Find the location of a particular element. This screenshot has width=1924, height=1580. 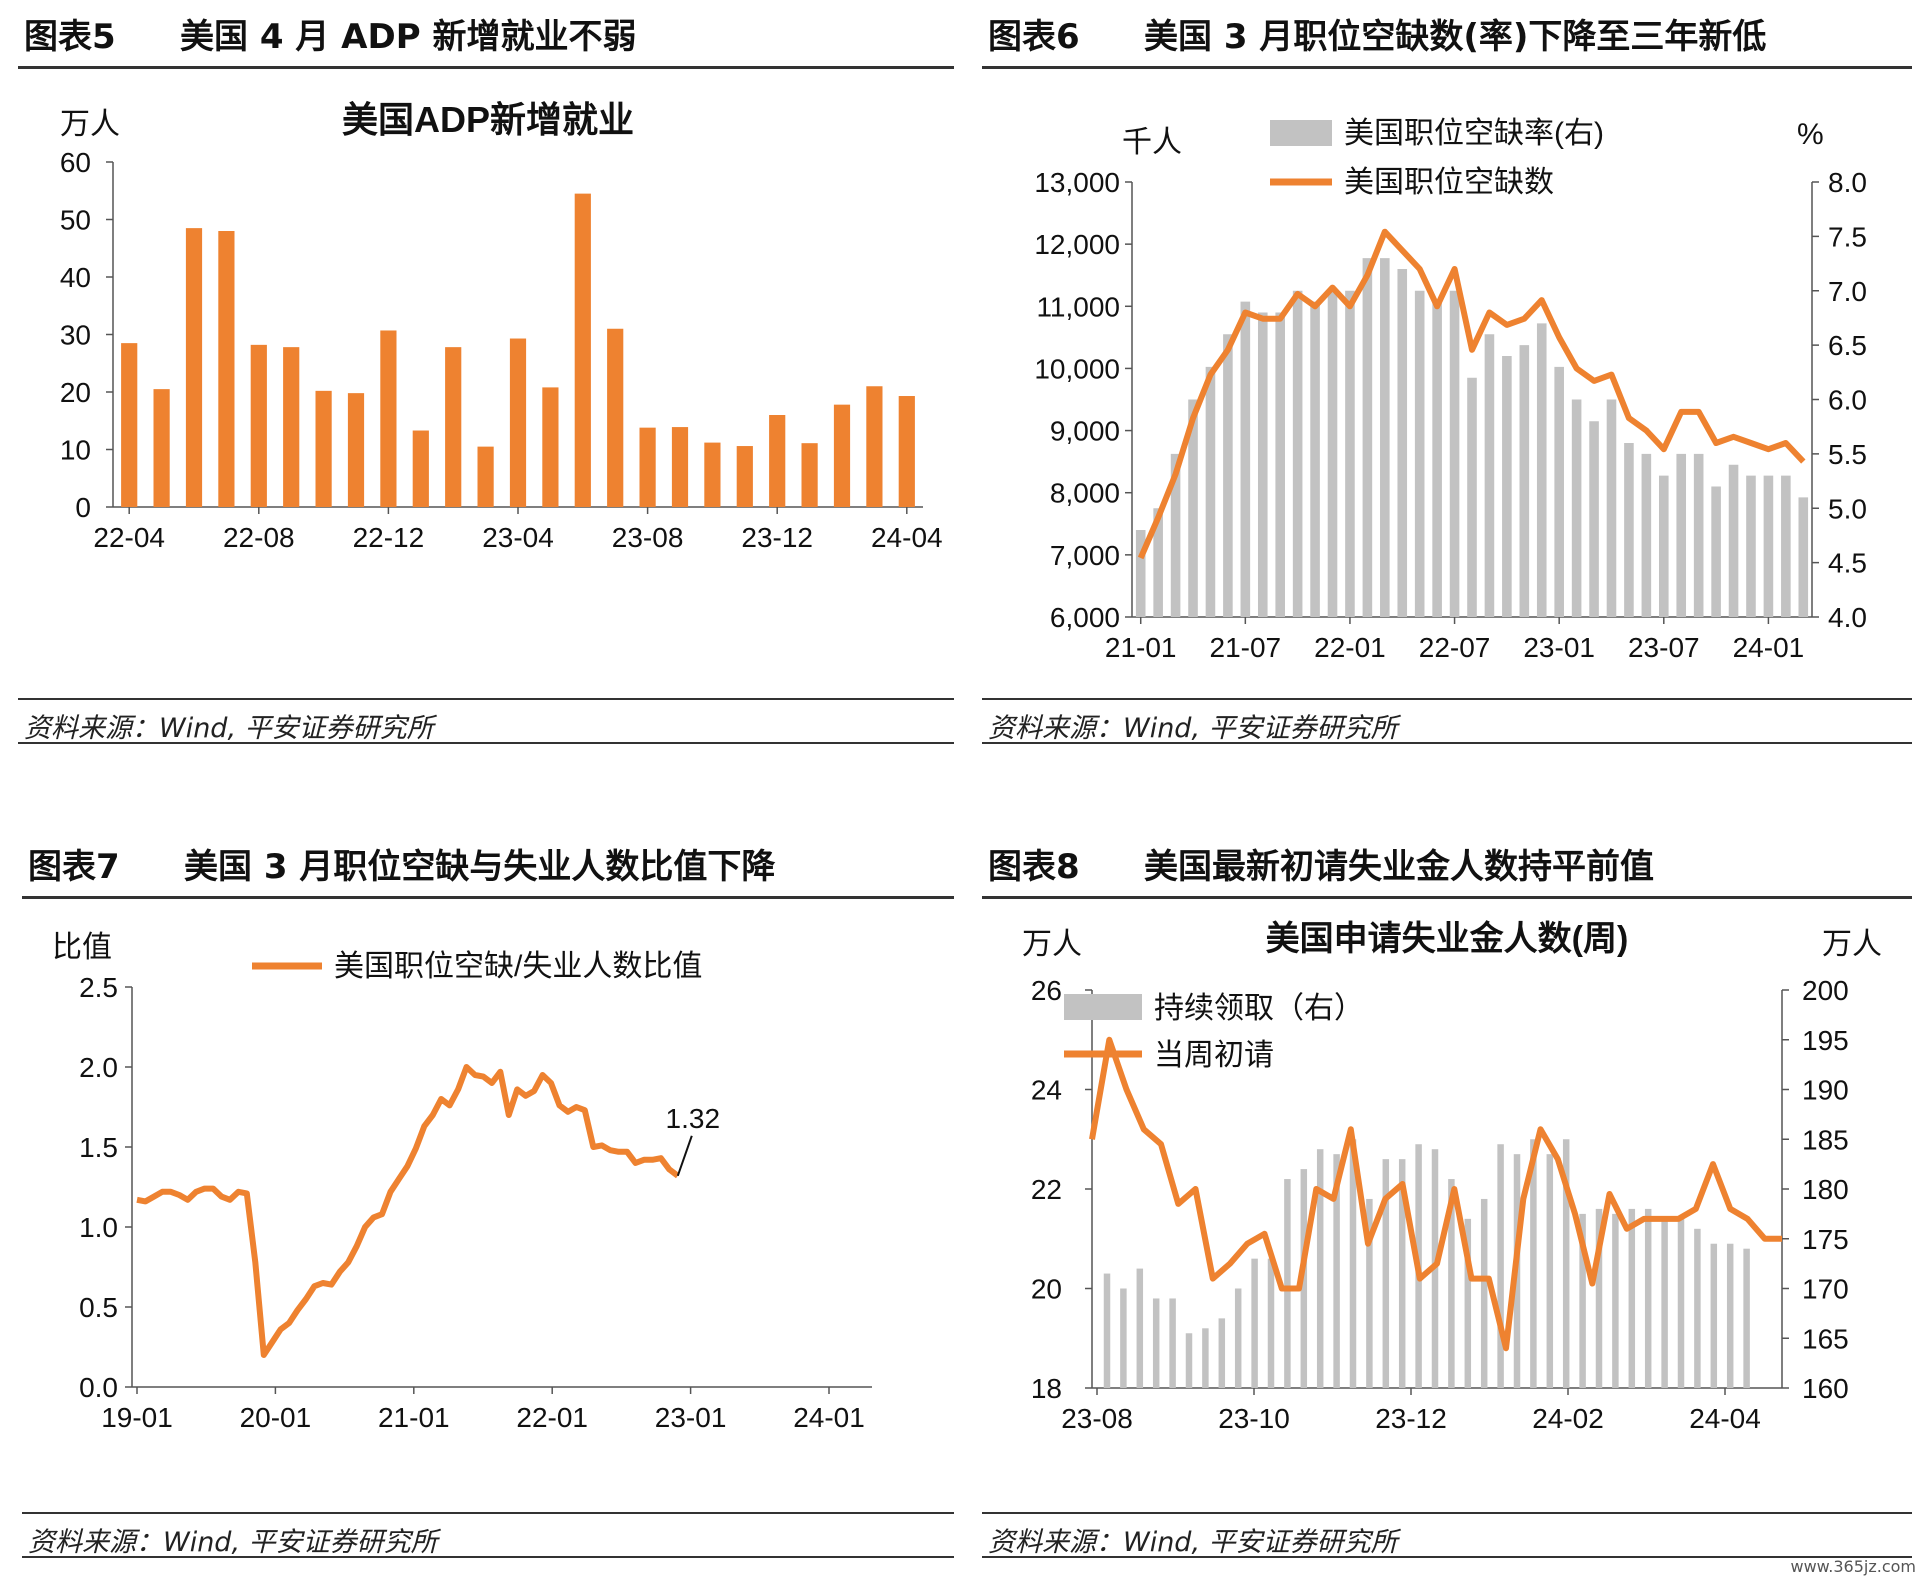

figure-header: 图表7 美国 3 月职位空缺与失业人数比值下降 is located at coordinates (488, 869).